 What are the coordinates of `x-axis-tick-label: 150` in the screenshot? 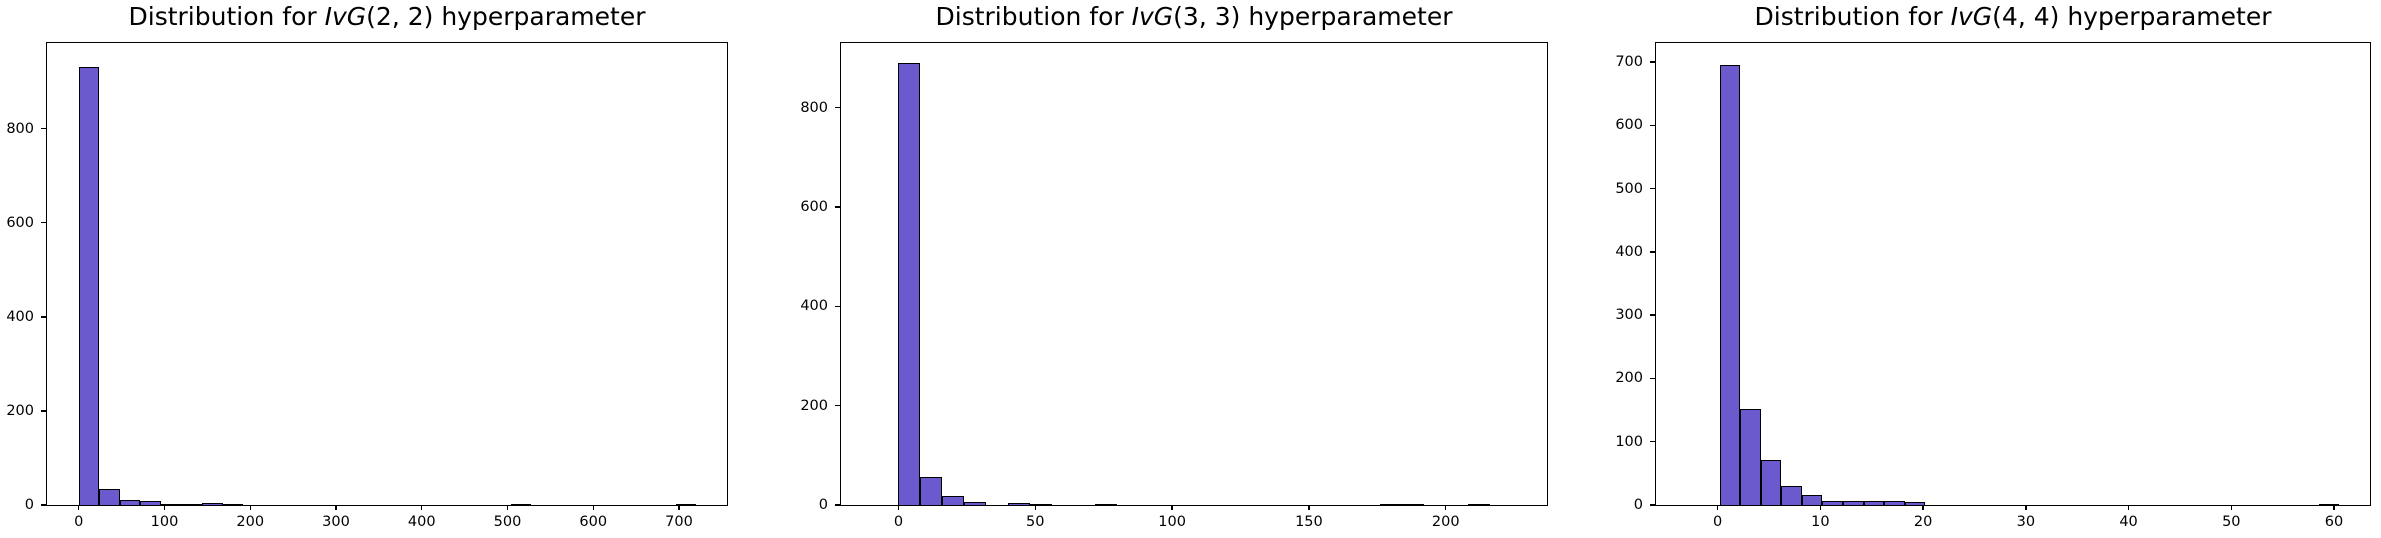 It's located at (1309, 522).